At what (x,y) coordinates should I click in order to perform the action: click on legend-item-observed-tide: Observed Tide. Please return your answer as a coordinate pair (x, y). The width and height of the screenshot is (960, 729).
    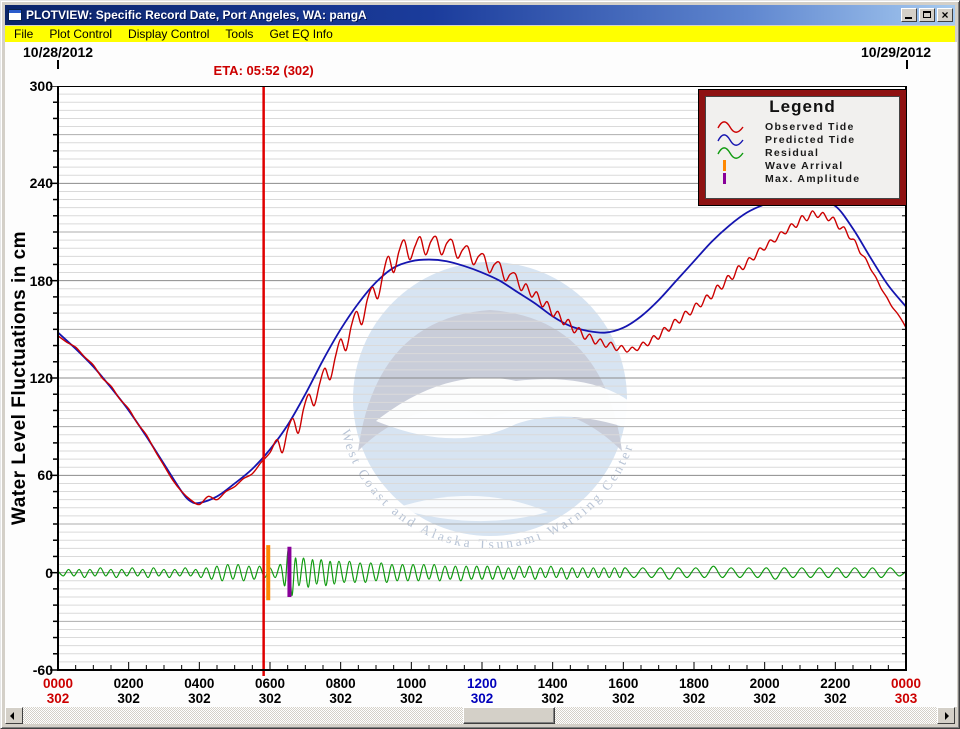
    Looking at the image, I should click on (808, 126).